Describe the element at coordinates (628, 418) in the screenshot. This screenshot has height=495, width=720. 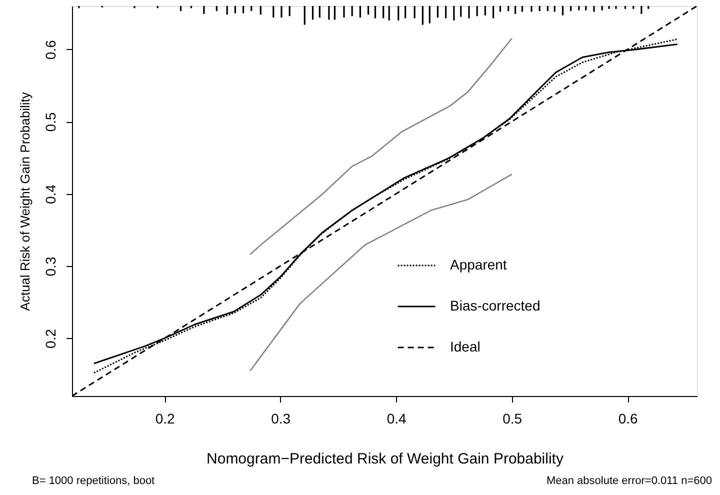
I see `x-tick-label: 0.6` at that location.